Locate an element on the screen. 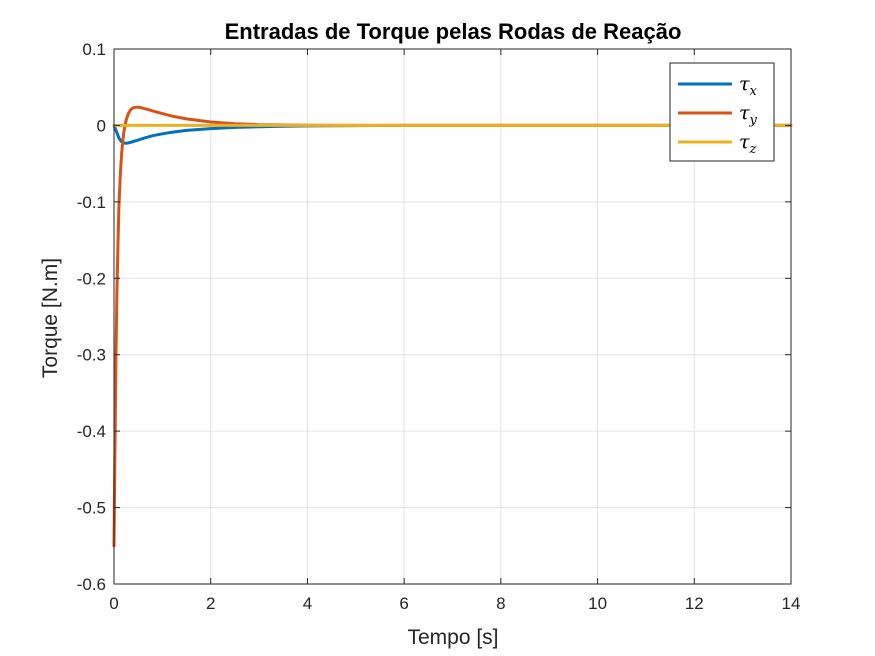  x-axis-label: Tempo [s] is located at coordinates (452, 637).